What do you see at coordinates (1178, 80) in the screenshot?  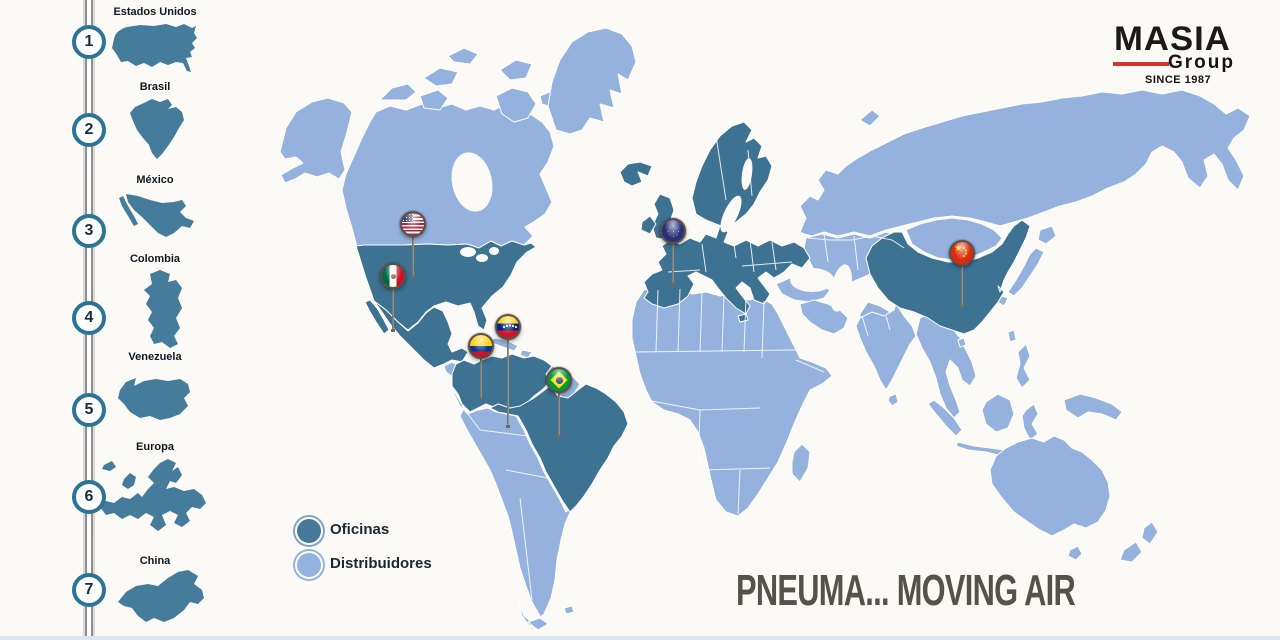 I see `logo-since: SINCE 1987` at bounding box center [1178, 80].